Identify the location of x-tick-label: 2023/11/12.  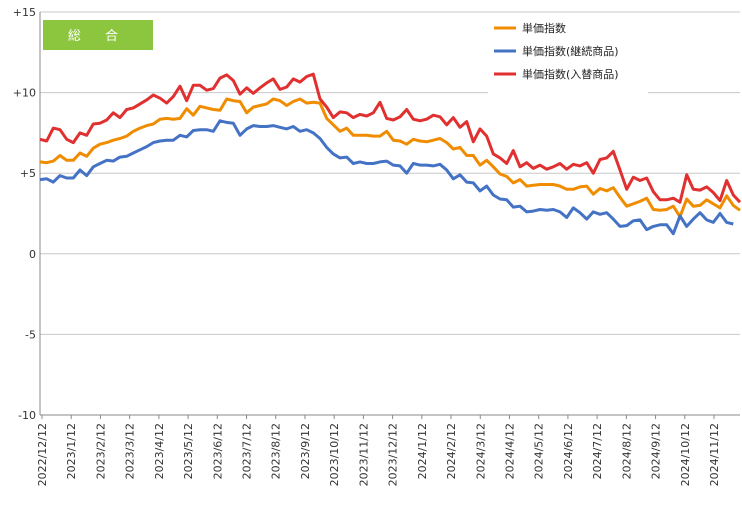
(363, 454).